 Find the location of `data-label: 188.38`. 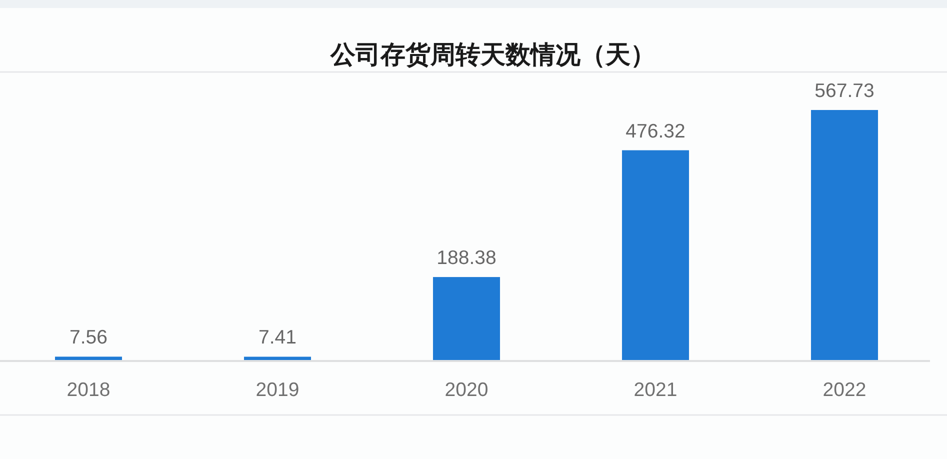

data-label: 188.38 is located at coordinates (466, 258).